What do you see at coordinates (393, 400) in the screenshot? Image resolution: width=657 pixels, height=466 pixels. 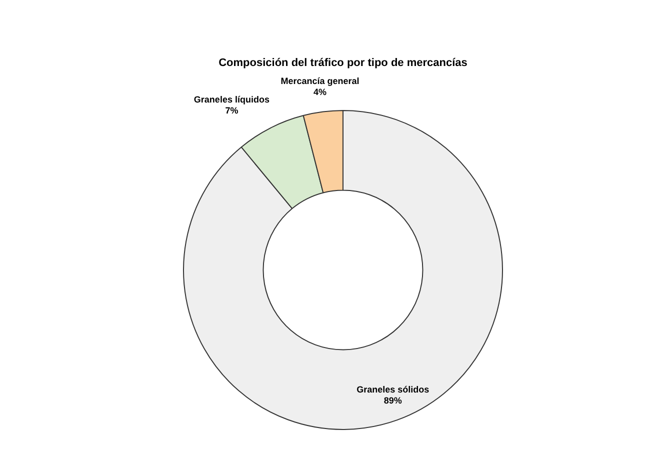 I see `data-label: 89%` at bounding box center [393, 400].